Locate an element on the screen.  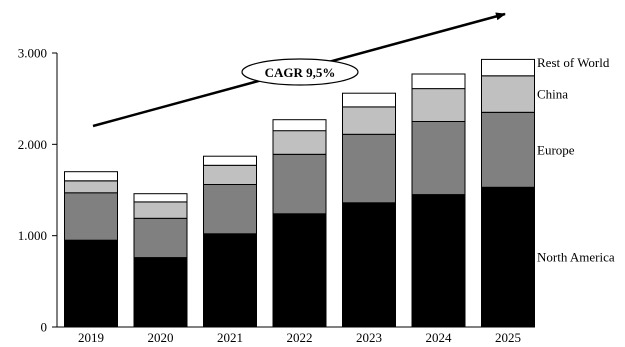
bar-segment-china-2025 is located at coordinates (508, 94).